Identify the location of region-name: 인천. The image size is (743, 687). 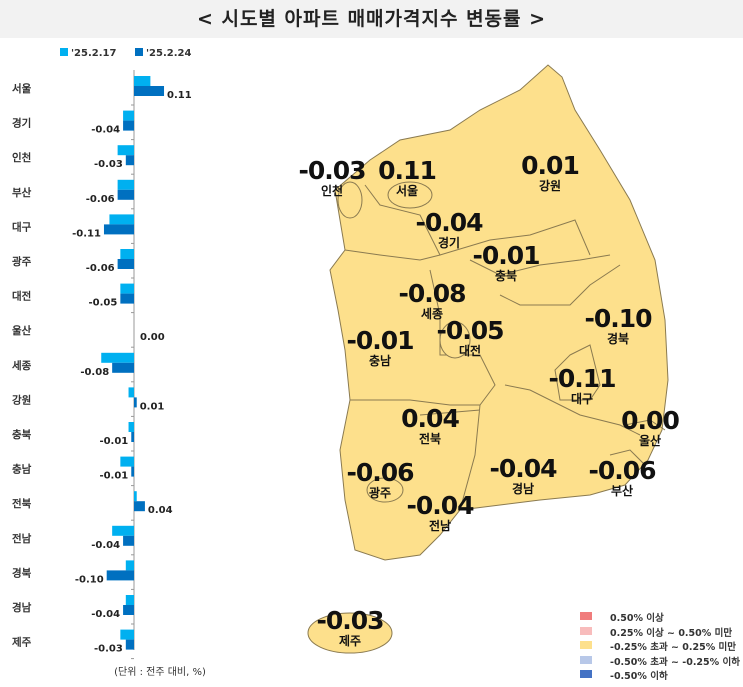
(332, 191).